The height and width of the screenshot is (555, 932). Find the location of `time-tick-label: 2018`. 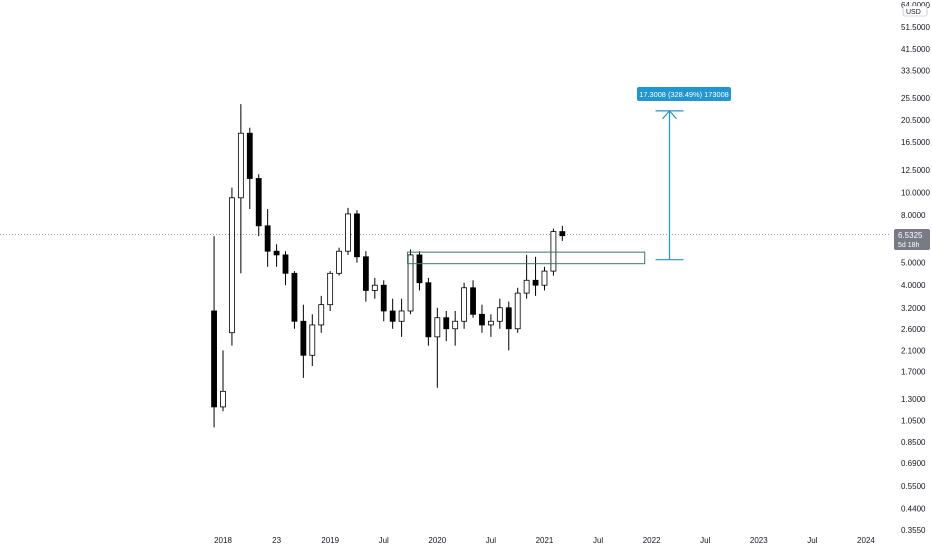

time-tick-label: 2018 is located at coordinates (223, 540).